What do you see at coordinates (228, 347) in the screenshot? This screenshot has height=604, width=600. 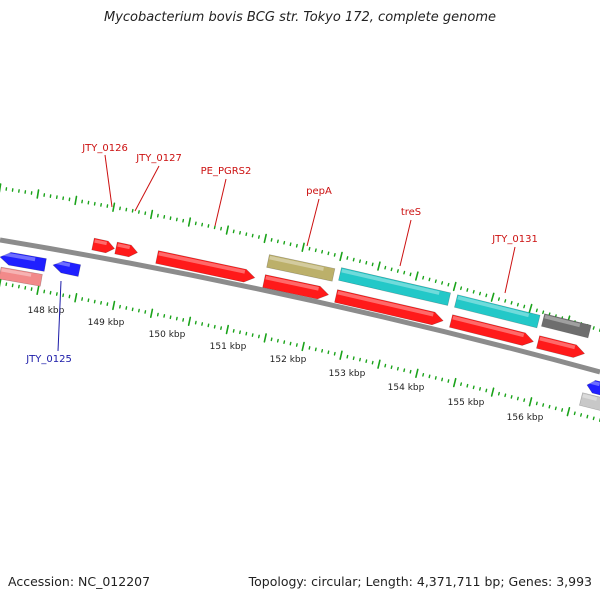 I see `scale-label: 151 kbp` at bounding box center [228, 347].